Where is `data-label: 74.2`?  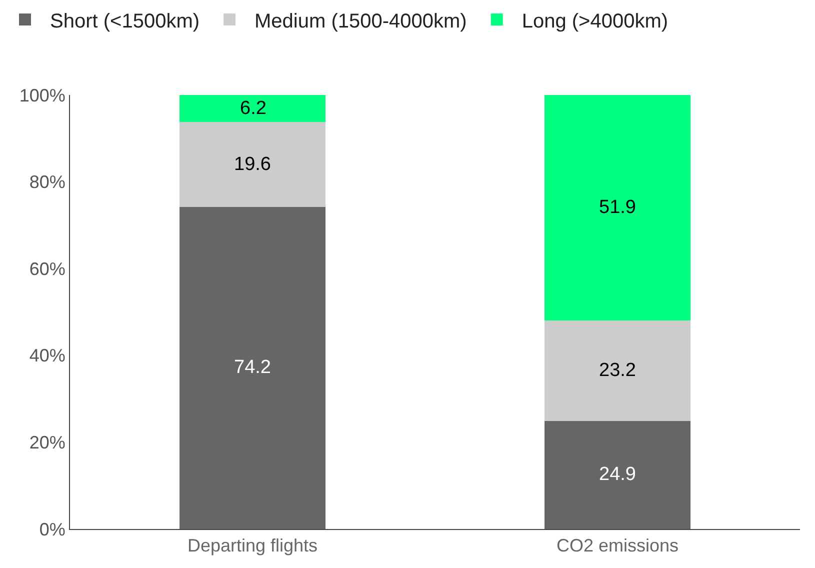 data-label: 74.2 is located at coordinates (252, 367).